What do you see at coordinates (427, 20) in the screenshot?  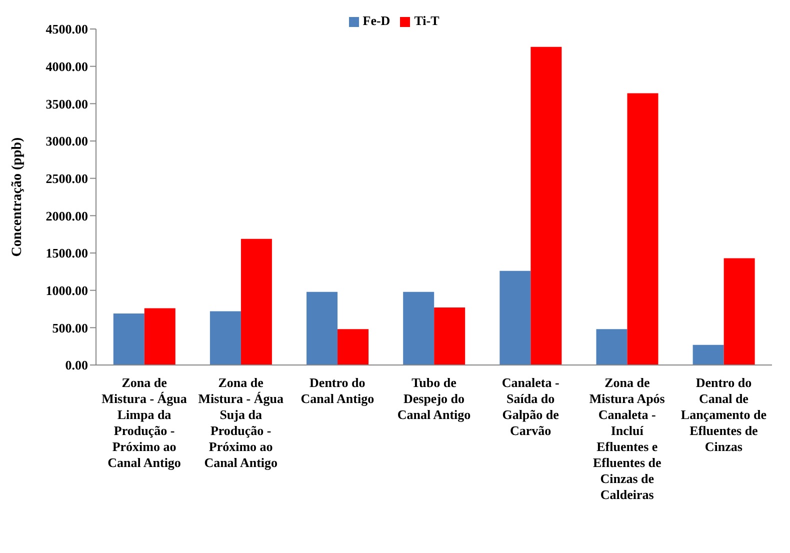 I see `legend-label: Ti-T` at bounding box center [427, 20].